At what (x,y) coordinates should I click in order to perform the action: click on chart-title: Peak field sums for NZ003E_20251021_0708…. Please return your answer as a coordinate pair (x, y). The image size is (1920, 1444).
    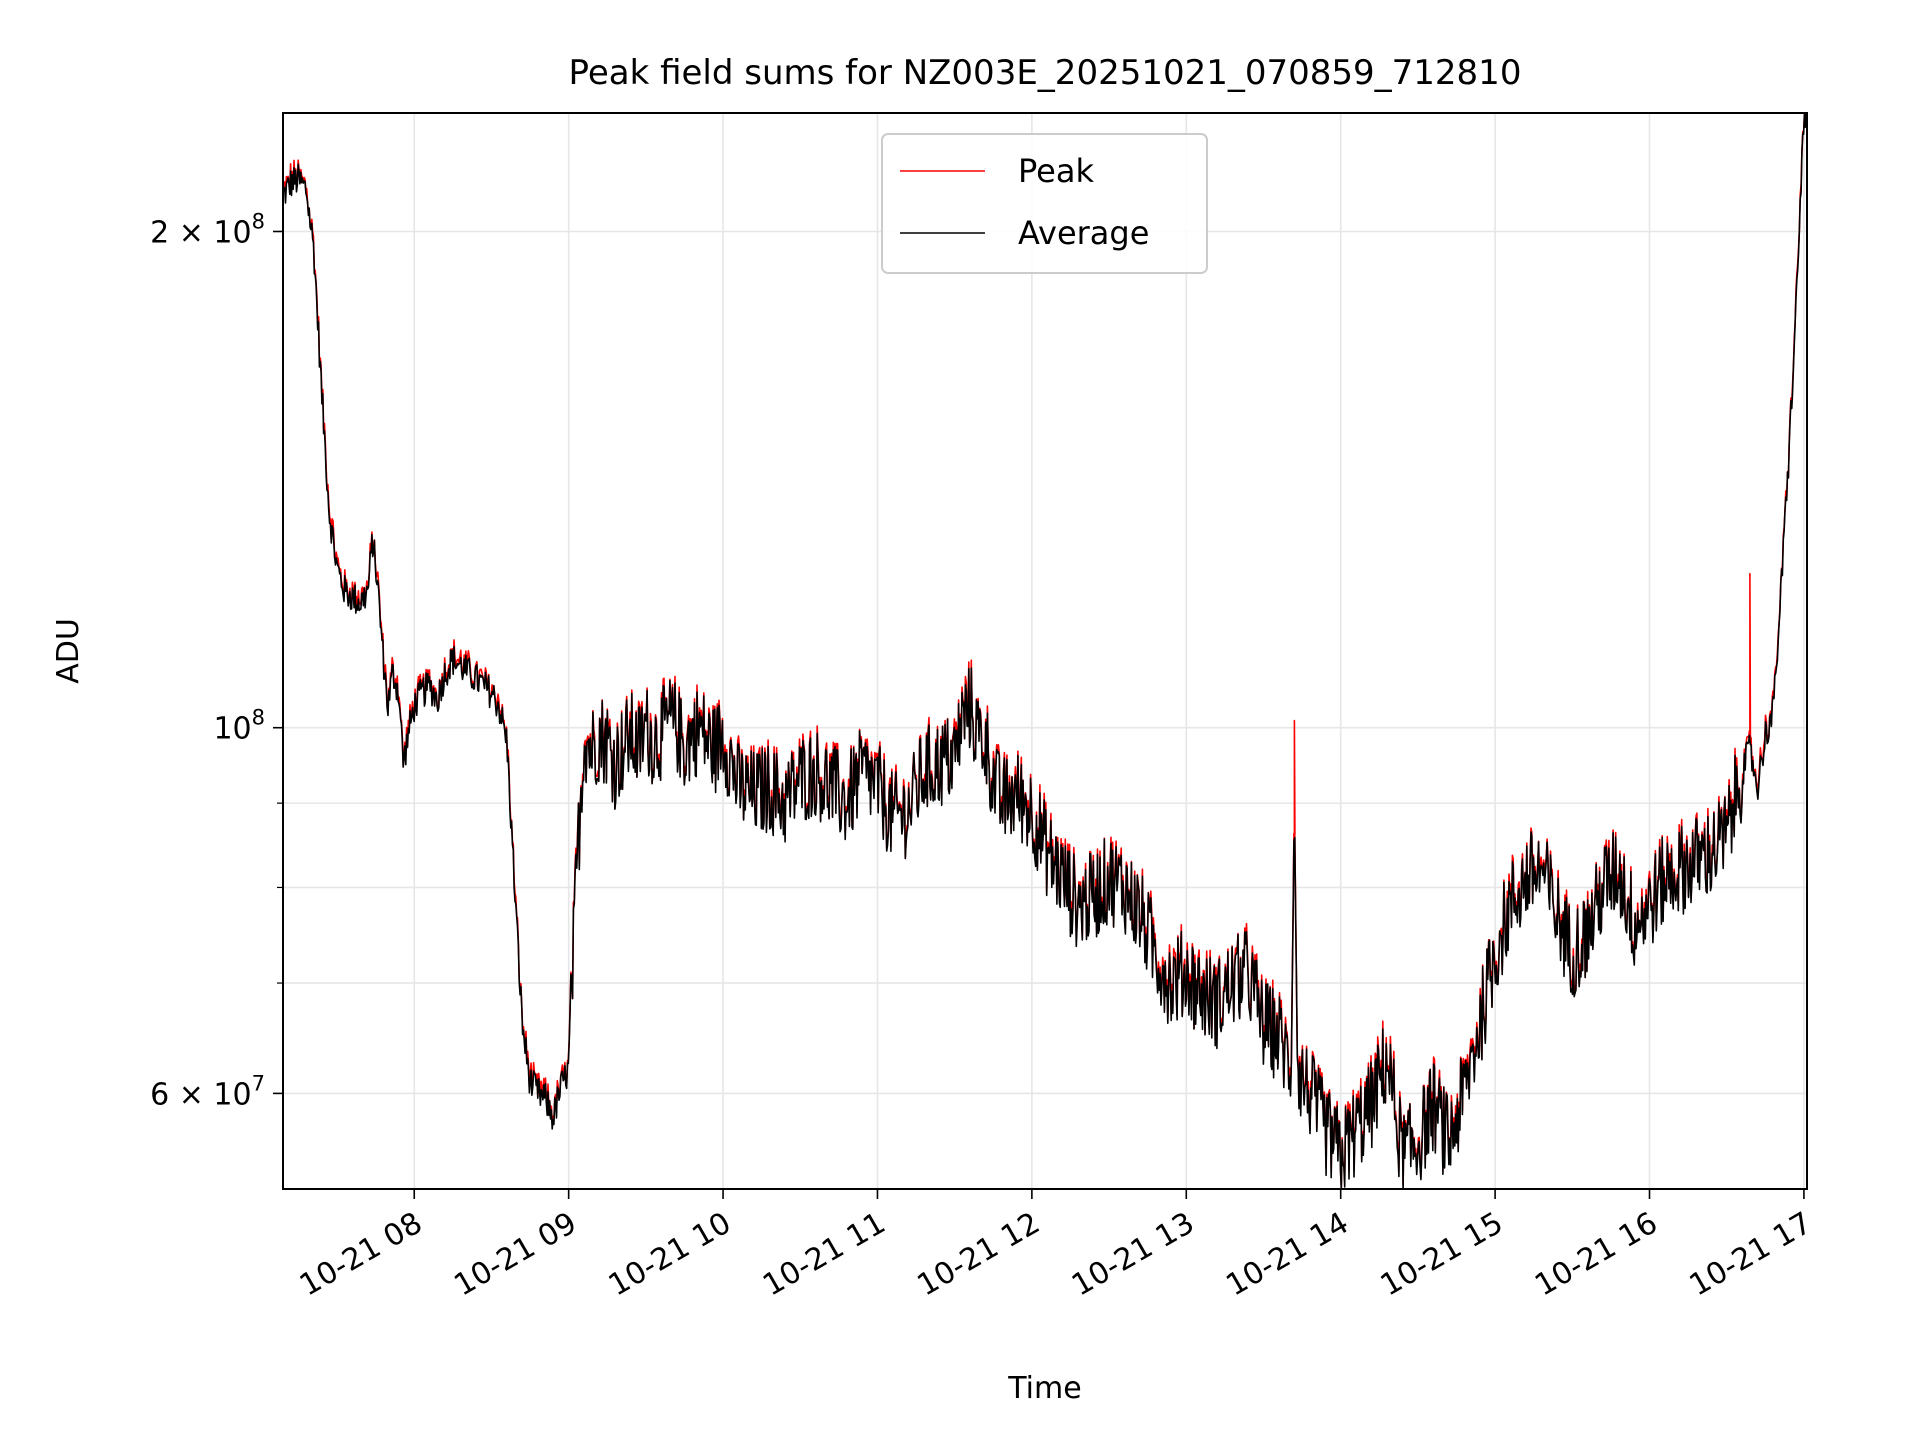
    Looking at the image, I should click on (1045, 73).